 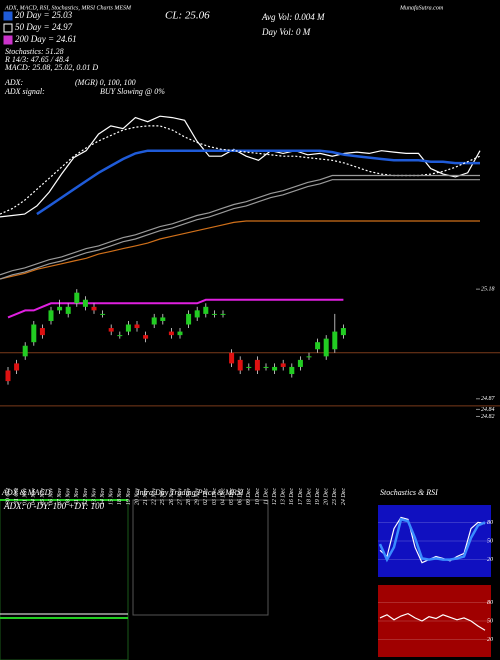 I want to click on legend-label: 20 Day = 25.03, so click(x=44, y=15).